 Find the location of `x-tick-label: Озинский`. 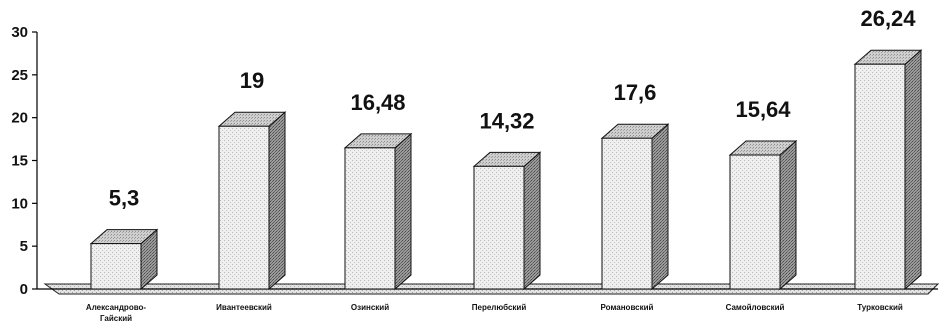

x-tick-label: Озинский is located at coordinates (370, 307).